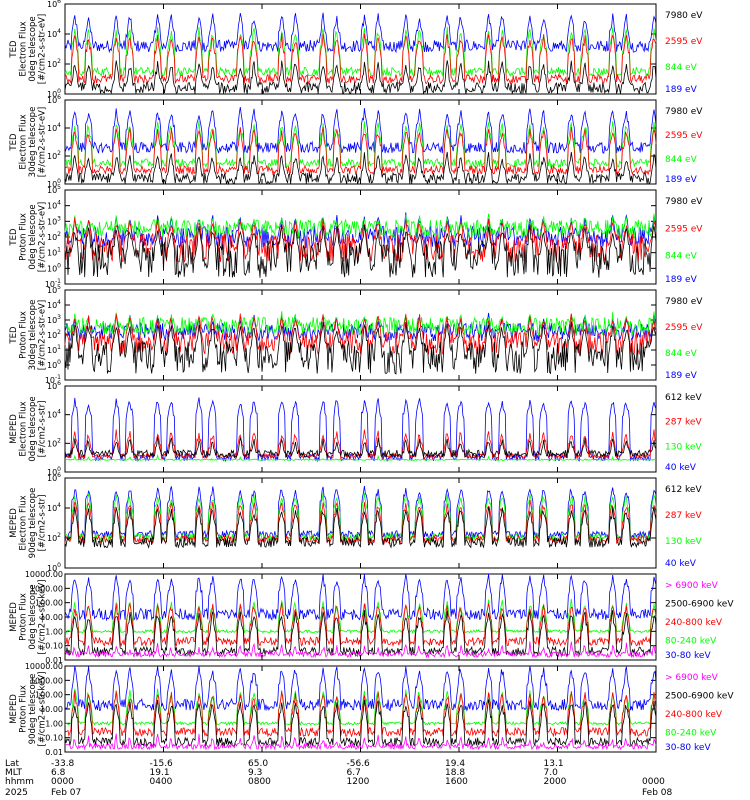 The width and height of the screenshot is (750, 800). I want to click on y-tick-label: 0.01, so click(54, 752).